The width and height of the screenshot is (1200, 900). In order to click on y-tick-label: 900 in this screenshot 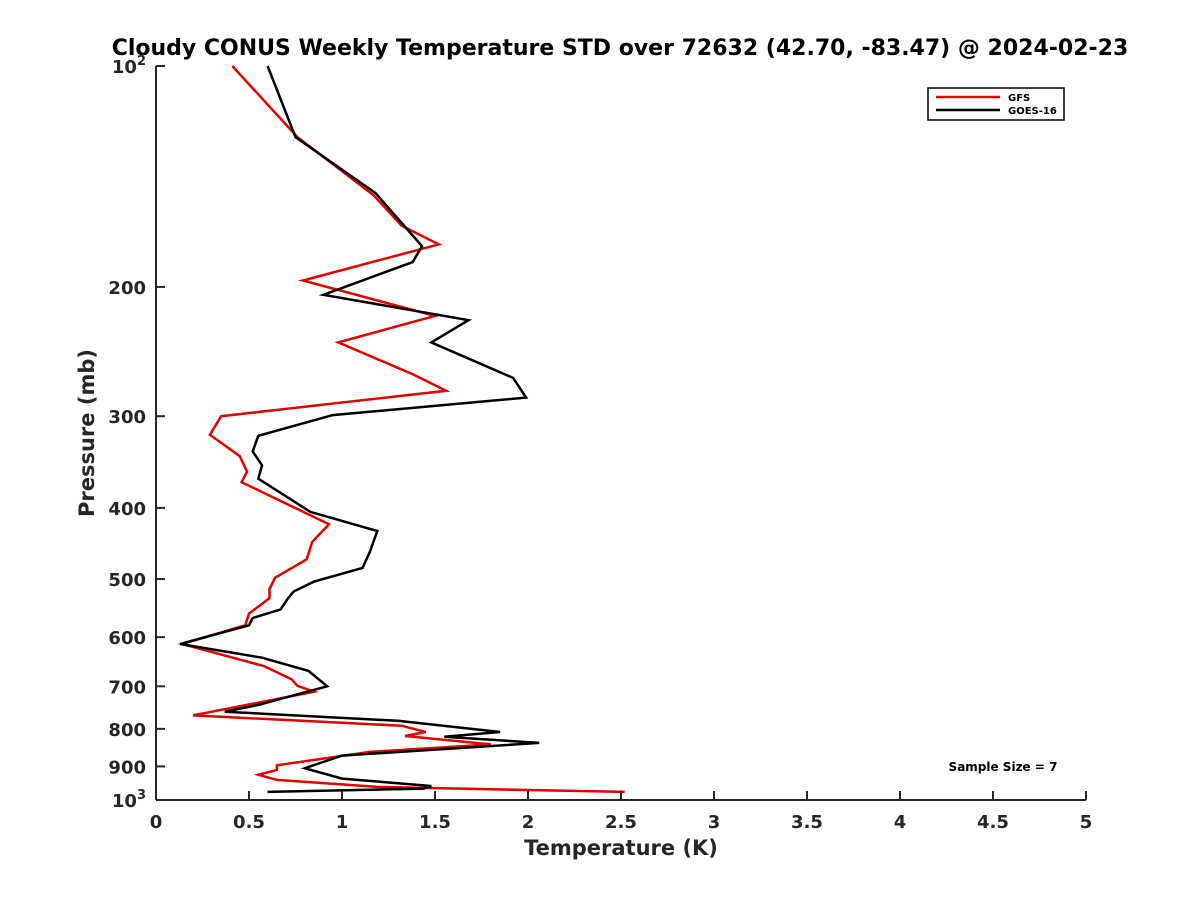, I will do `click(127, 767)`.